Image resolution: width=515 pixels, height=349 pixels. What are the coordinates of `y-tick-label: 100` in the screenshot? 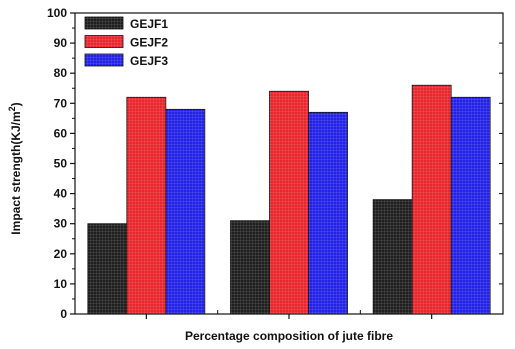 It's located at (57, 13).